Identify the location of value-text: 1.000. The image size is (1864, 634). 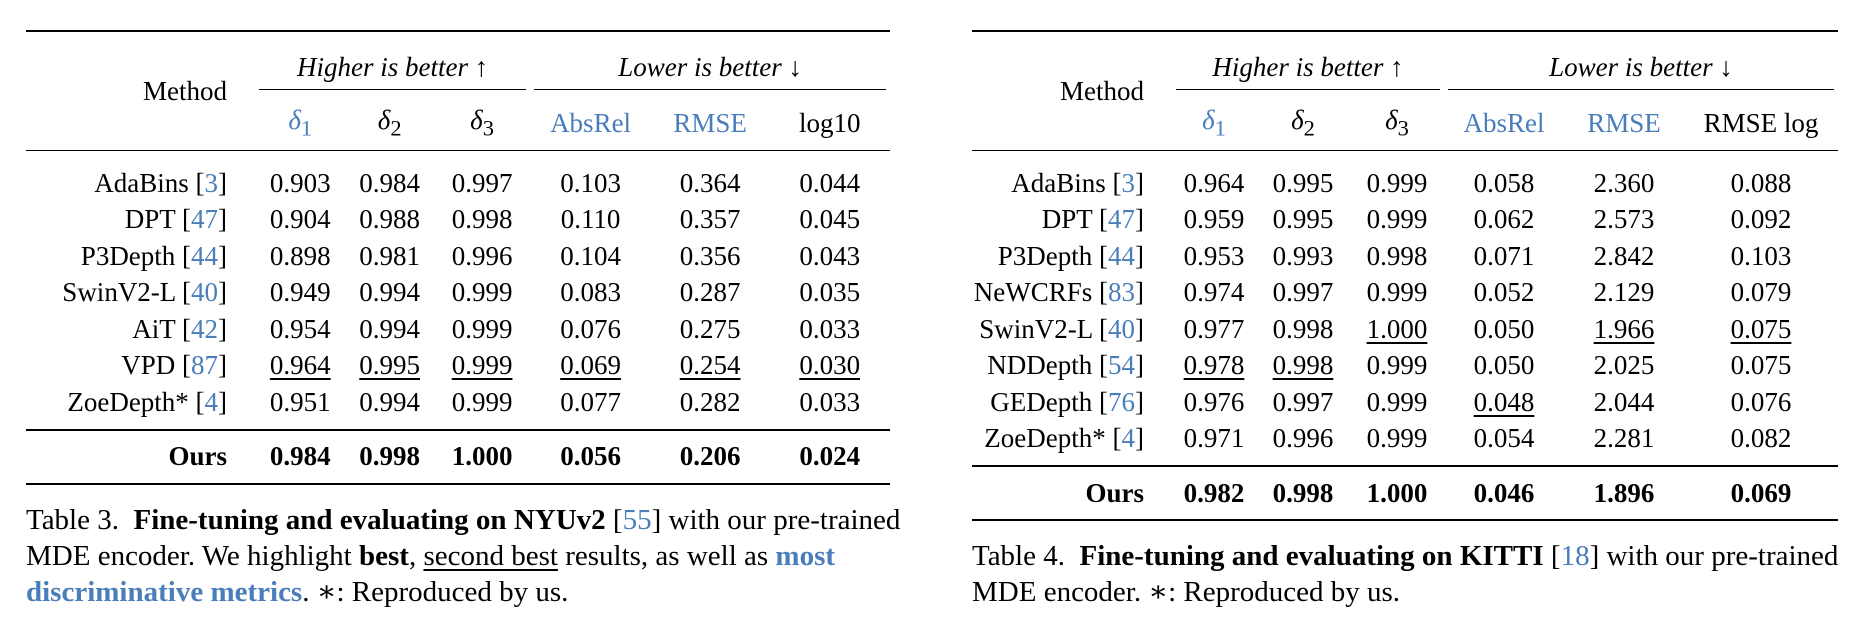
(1397, 328).